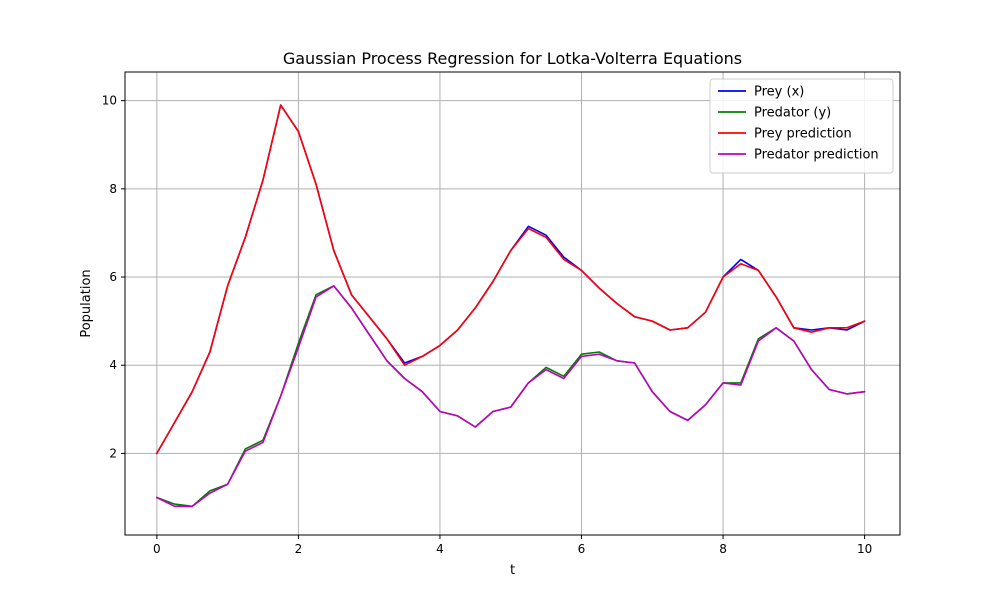 The image size is (1000, 600). Describe the element at coordinates (113, 365) in the screenshot. I see `y-tick-label: 4` at that location.